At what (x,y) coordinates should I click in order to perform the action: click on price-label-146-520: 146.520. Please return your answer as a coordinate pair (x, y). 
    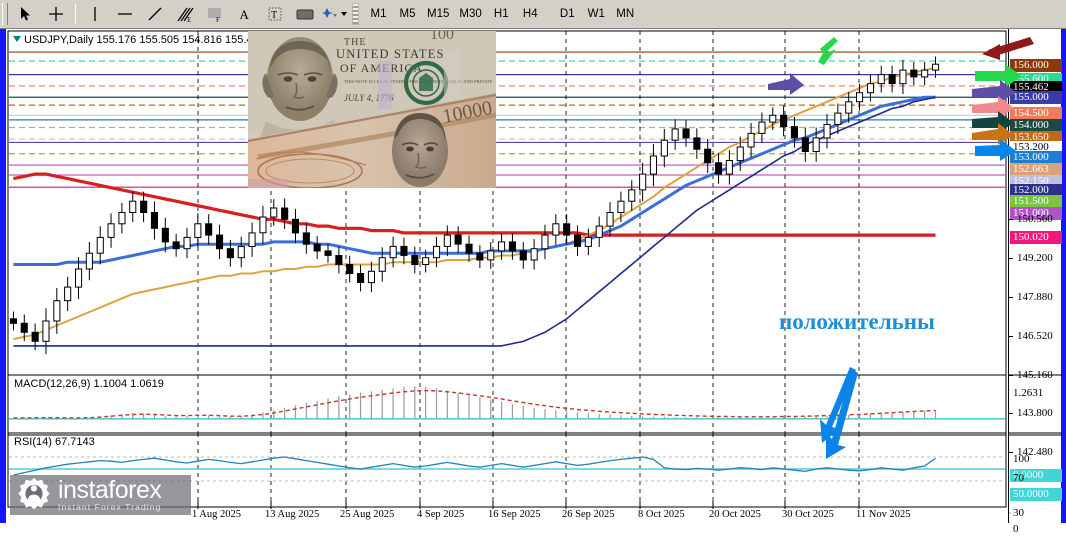
    Looking at the image, I should click on (1035, 336).